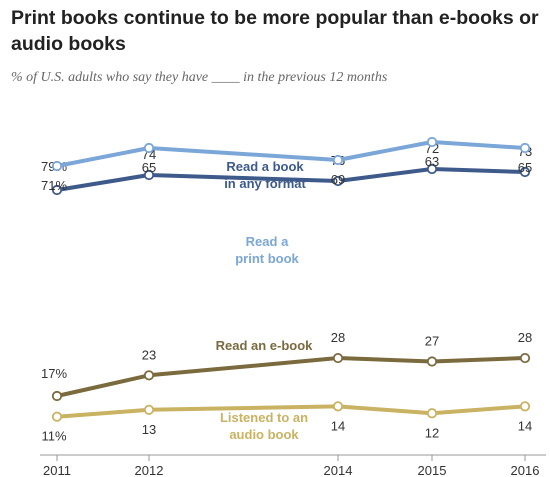 This screenshot has height=477, width=550. Describe the element at coordinates (264, 426) in the screenshot. I see `series-label: Listened to an audio book` at that location.